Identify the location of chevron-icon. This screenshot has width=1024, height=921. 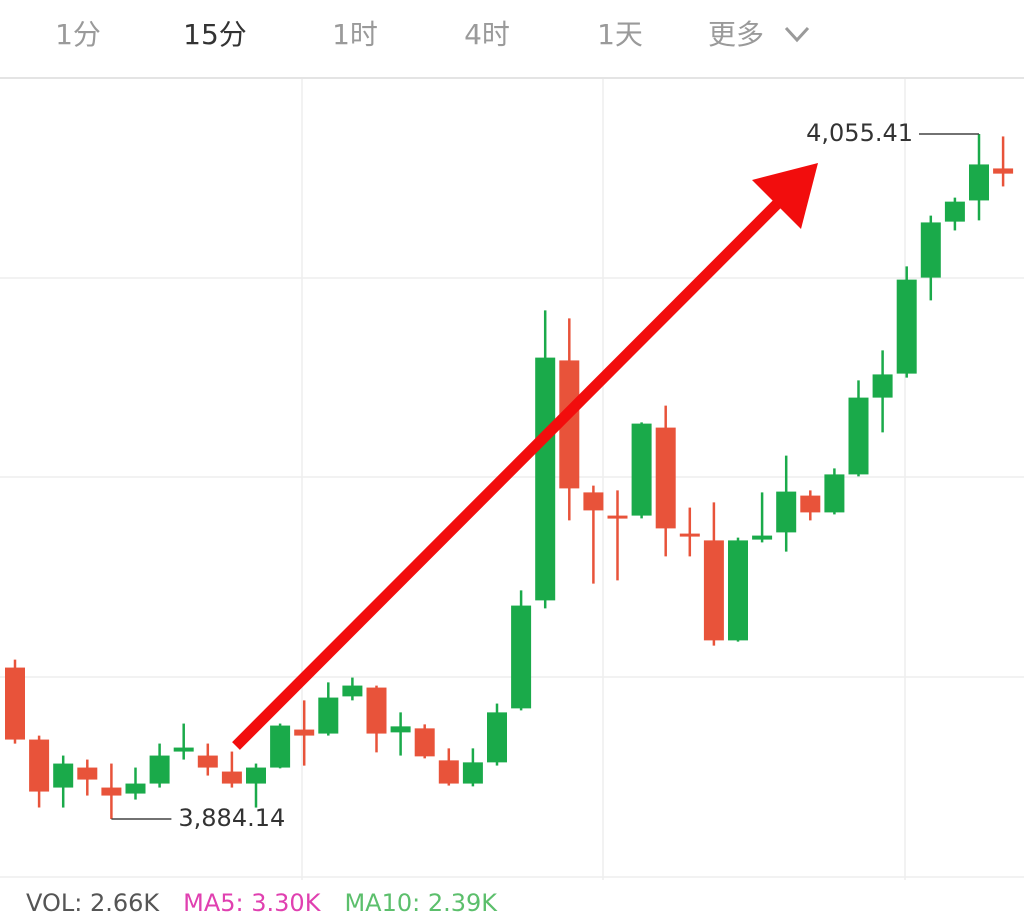
(797, 34).